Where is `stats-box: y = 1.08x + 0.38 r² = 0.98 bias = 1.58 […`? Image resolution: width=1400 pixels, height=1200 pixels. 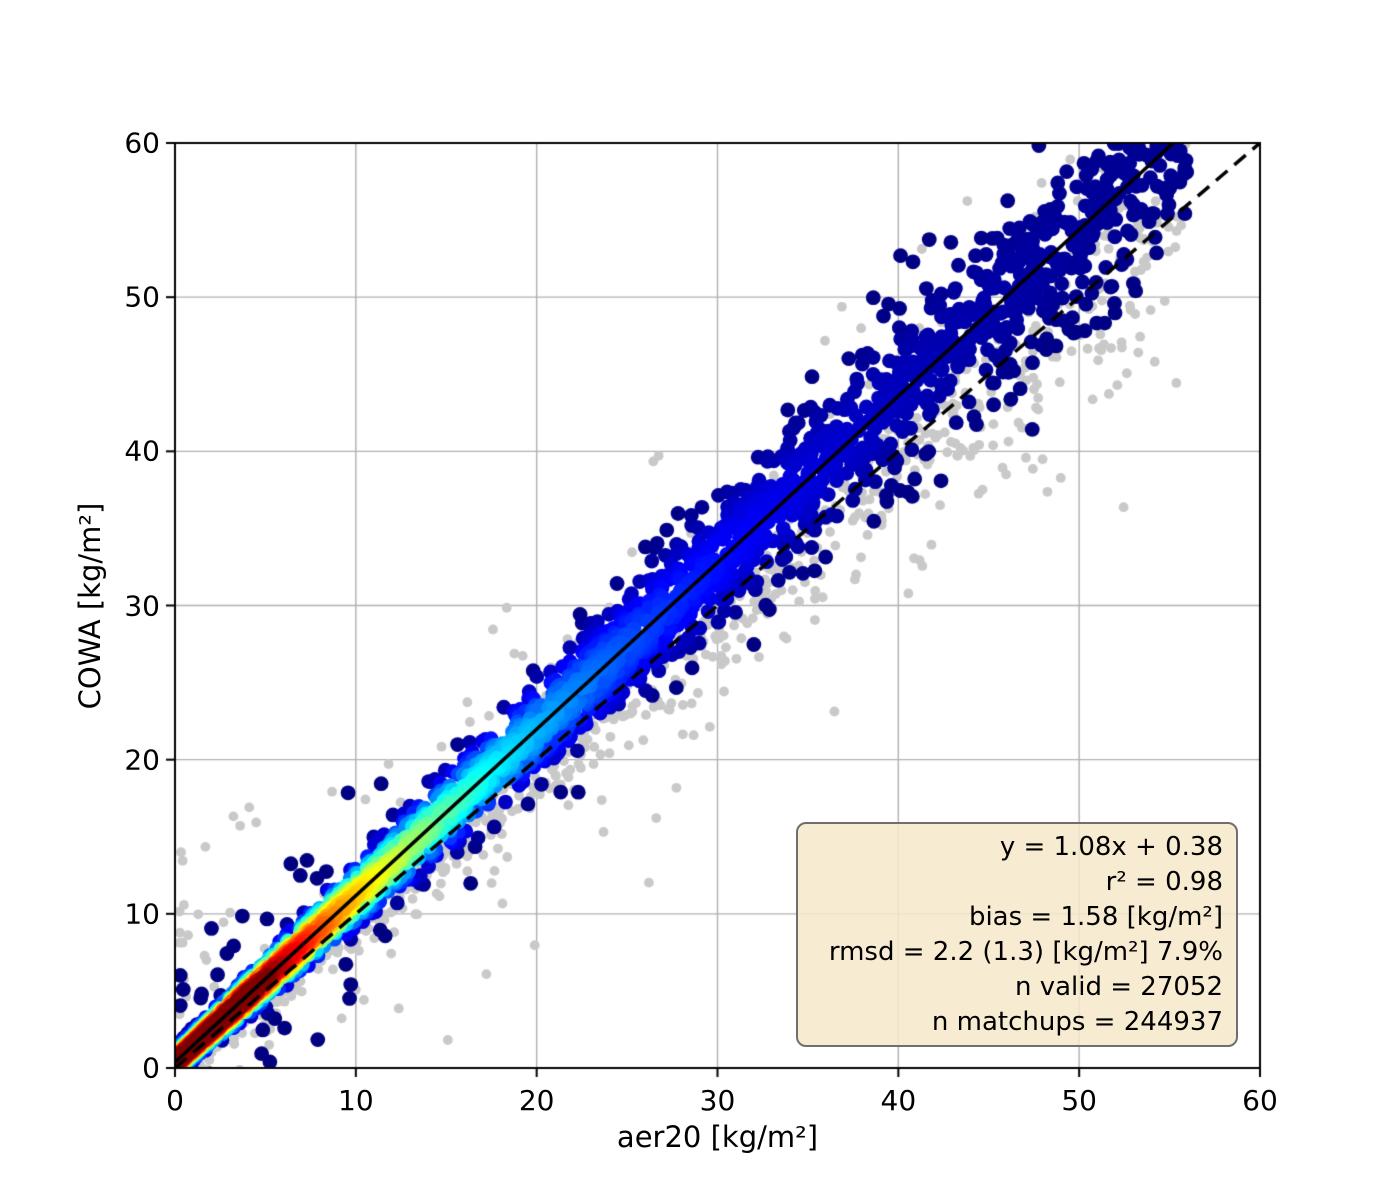
stats-box: y = 1.08x + 0.38 r² = 0.98 bias = 1.58 [… is located at coordinates (1017, 934).